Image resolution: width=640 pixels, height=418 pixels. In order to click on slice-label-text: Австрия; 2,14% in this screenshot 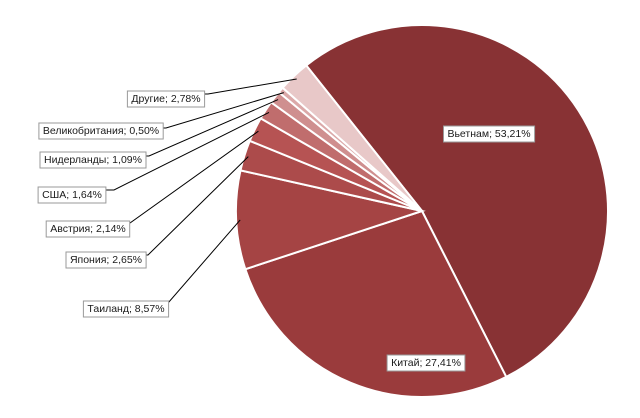, I will do `click(88, 229)`.